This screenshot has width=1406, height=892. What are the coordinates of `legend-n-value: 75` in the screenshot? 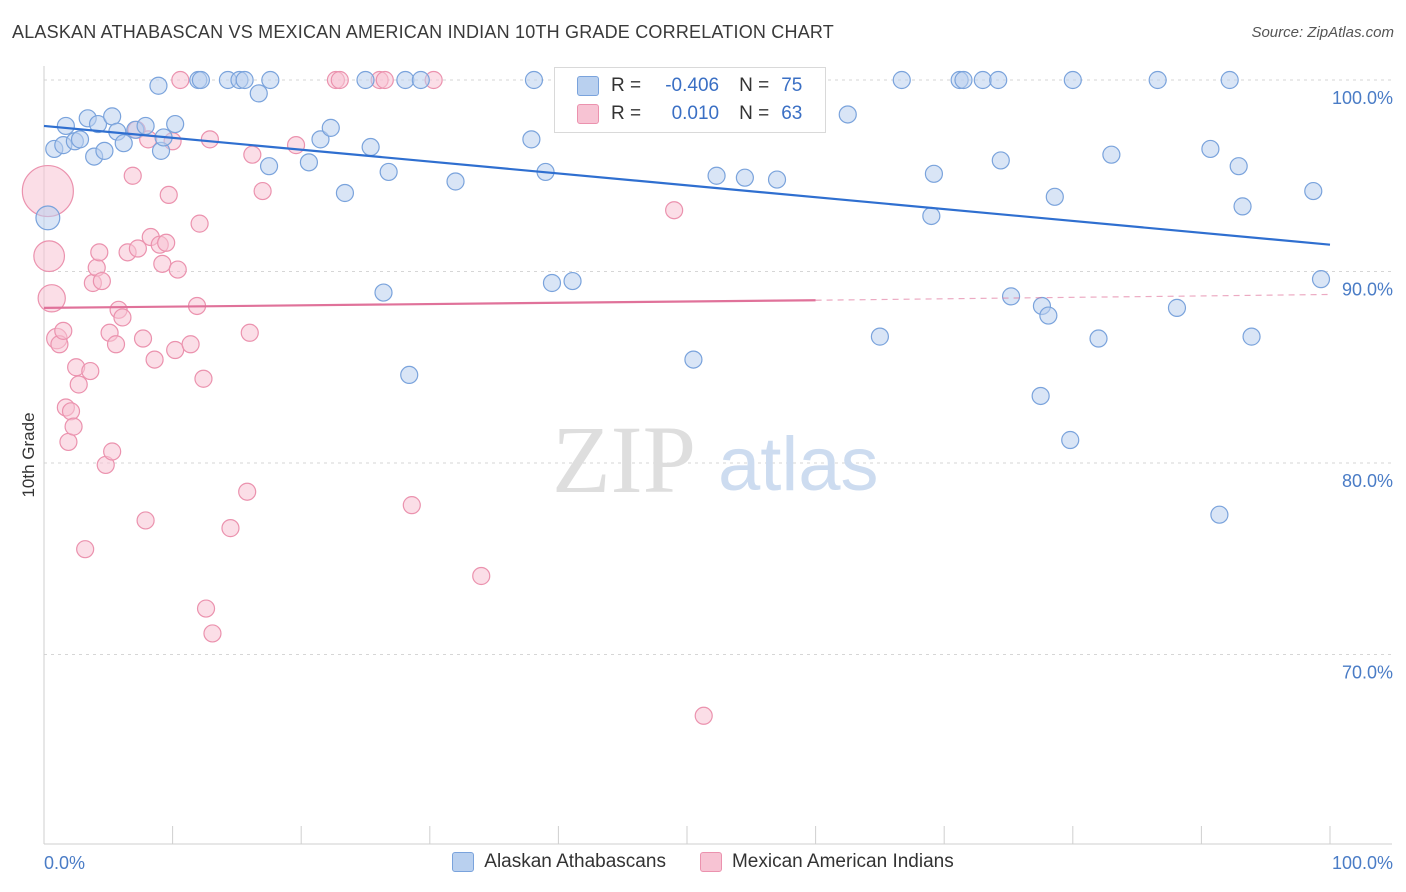 It's located at (792, 85).